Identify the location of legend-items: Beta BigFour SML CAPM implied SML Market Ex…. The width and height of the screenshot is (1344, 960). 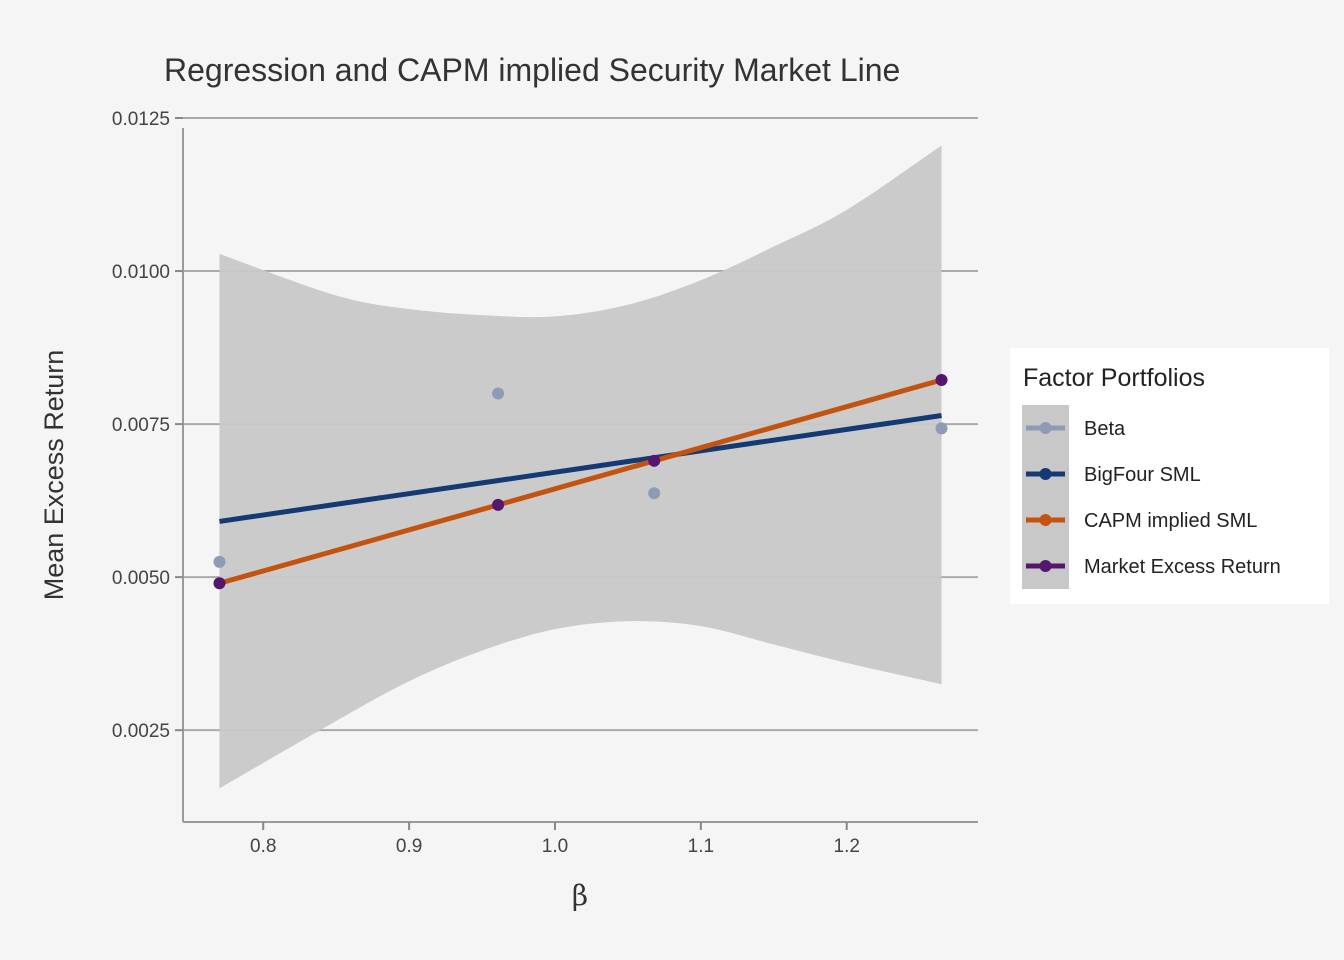
(1151, 497).